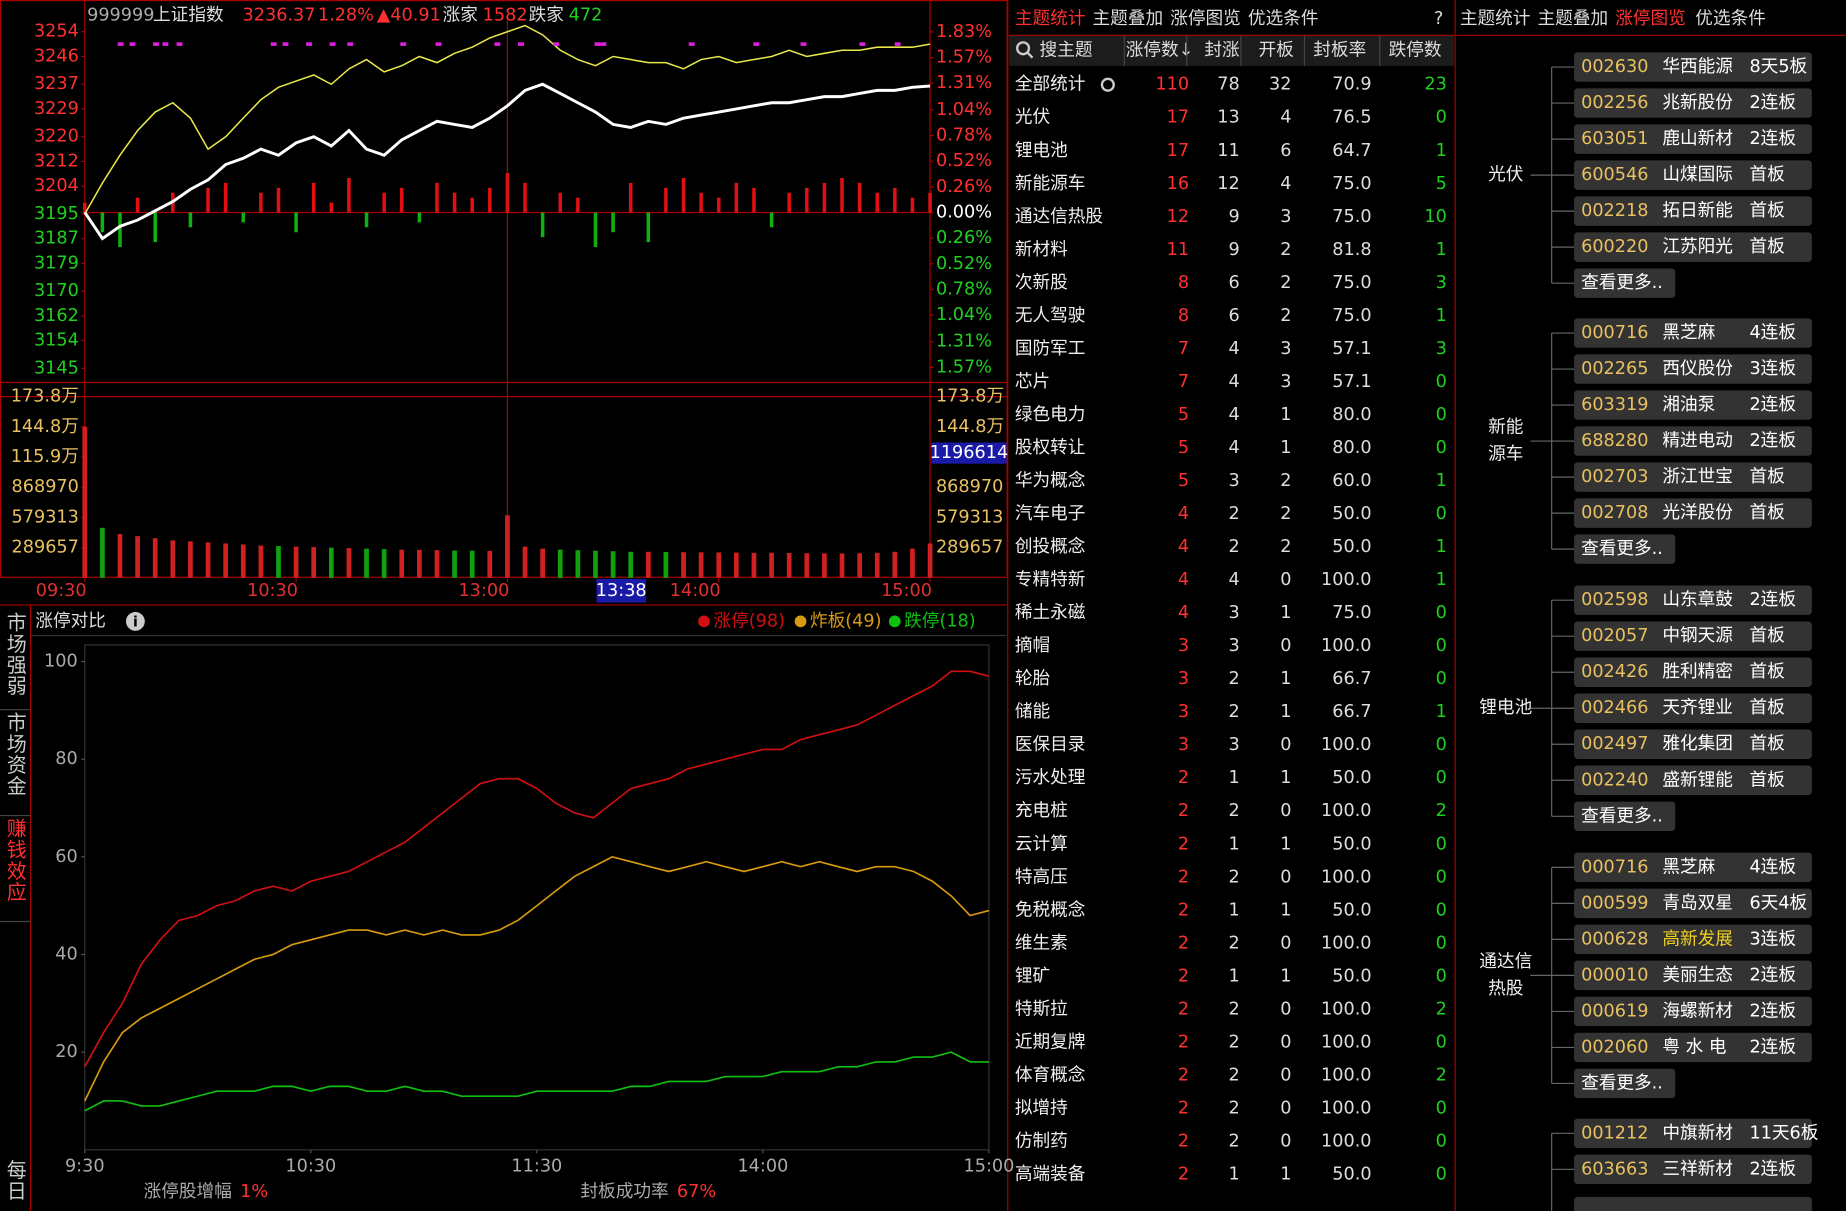  Describe the element at coordinates (66, 954) in the screenshot. I see `y-tick-label: 40` at that location.